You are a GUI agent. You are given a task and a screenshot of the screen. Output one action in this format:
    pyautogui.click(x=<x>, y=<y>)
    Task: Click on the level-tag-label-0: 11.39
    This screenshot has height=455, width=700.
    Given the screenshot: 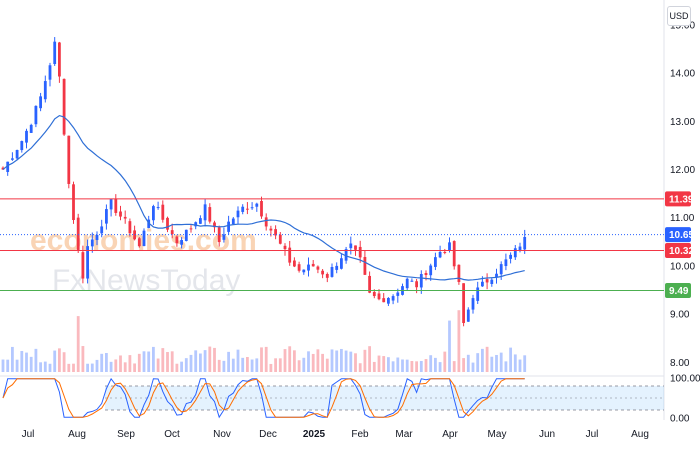 What is the action you would take?
    pyautogui.click(x=681, y=199)
    